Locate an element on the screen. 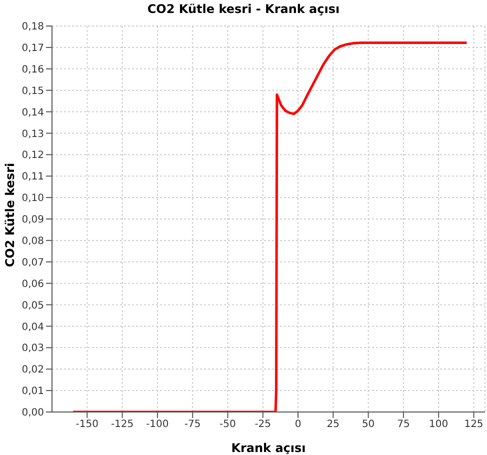  y-tick-label: 0,04 is located at coordinates (33, 327).